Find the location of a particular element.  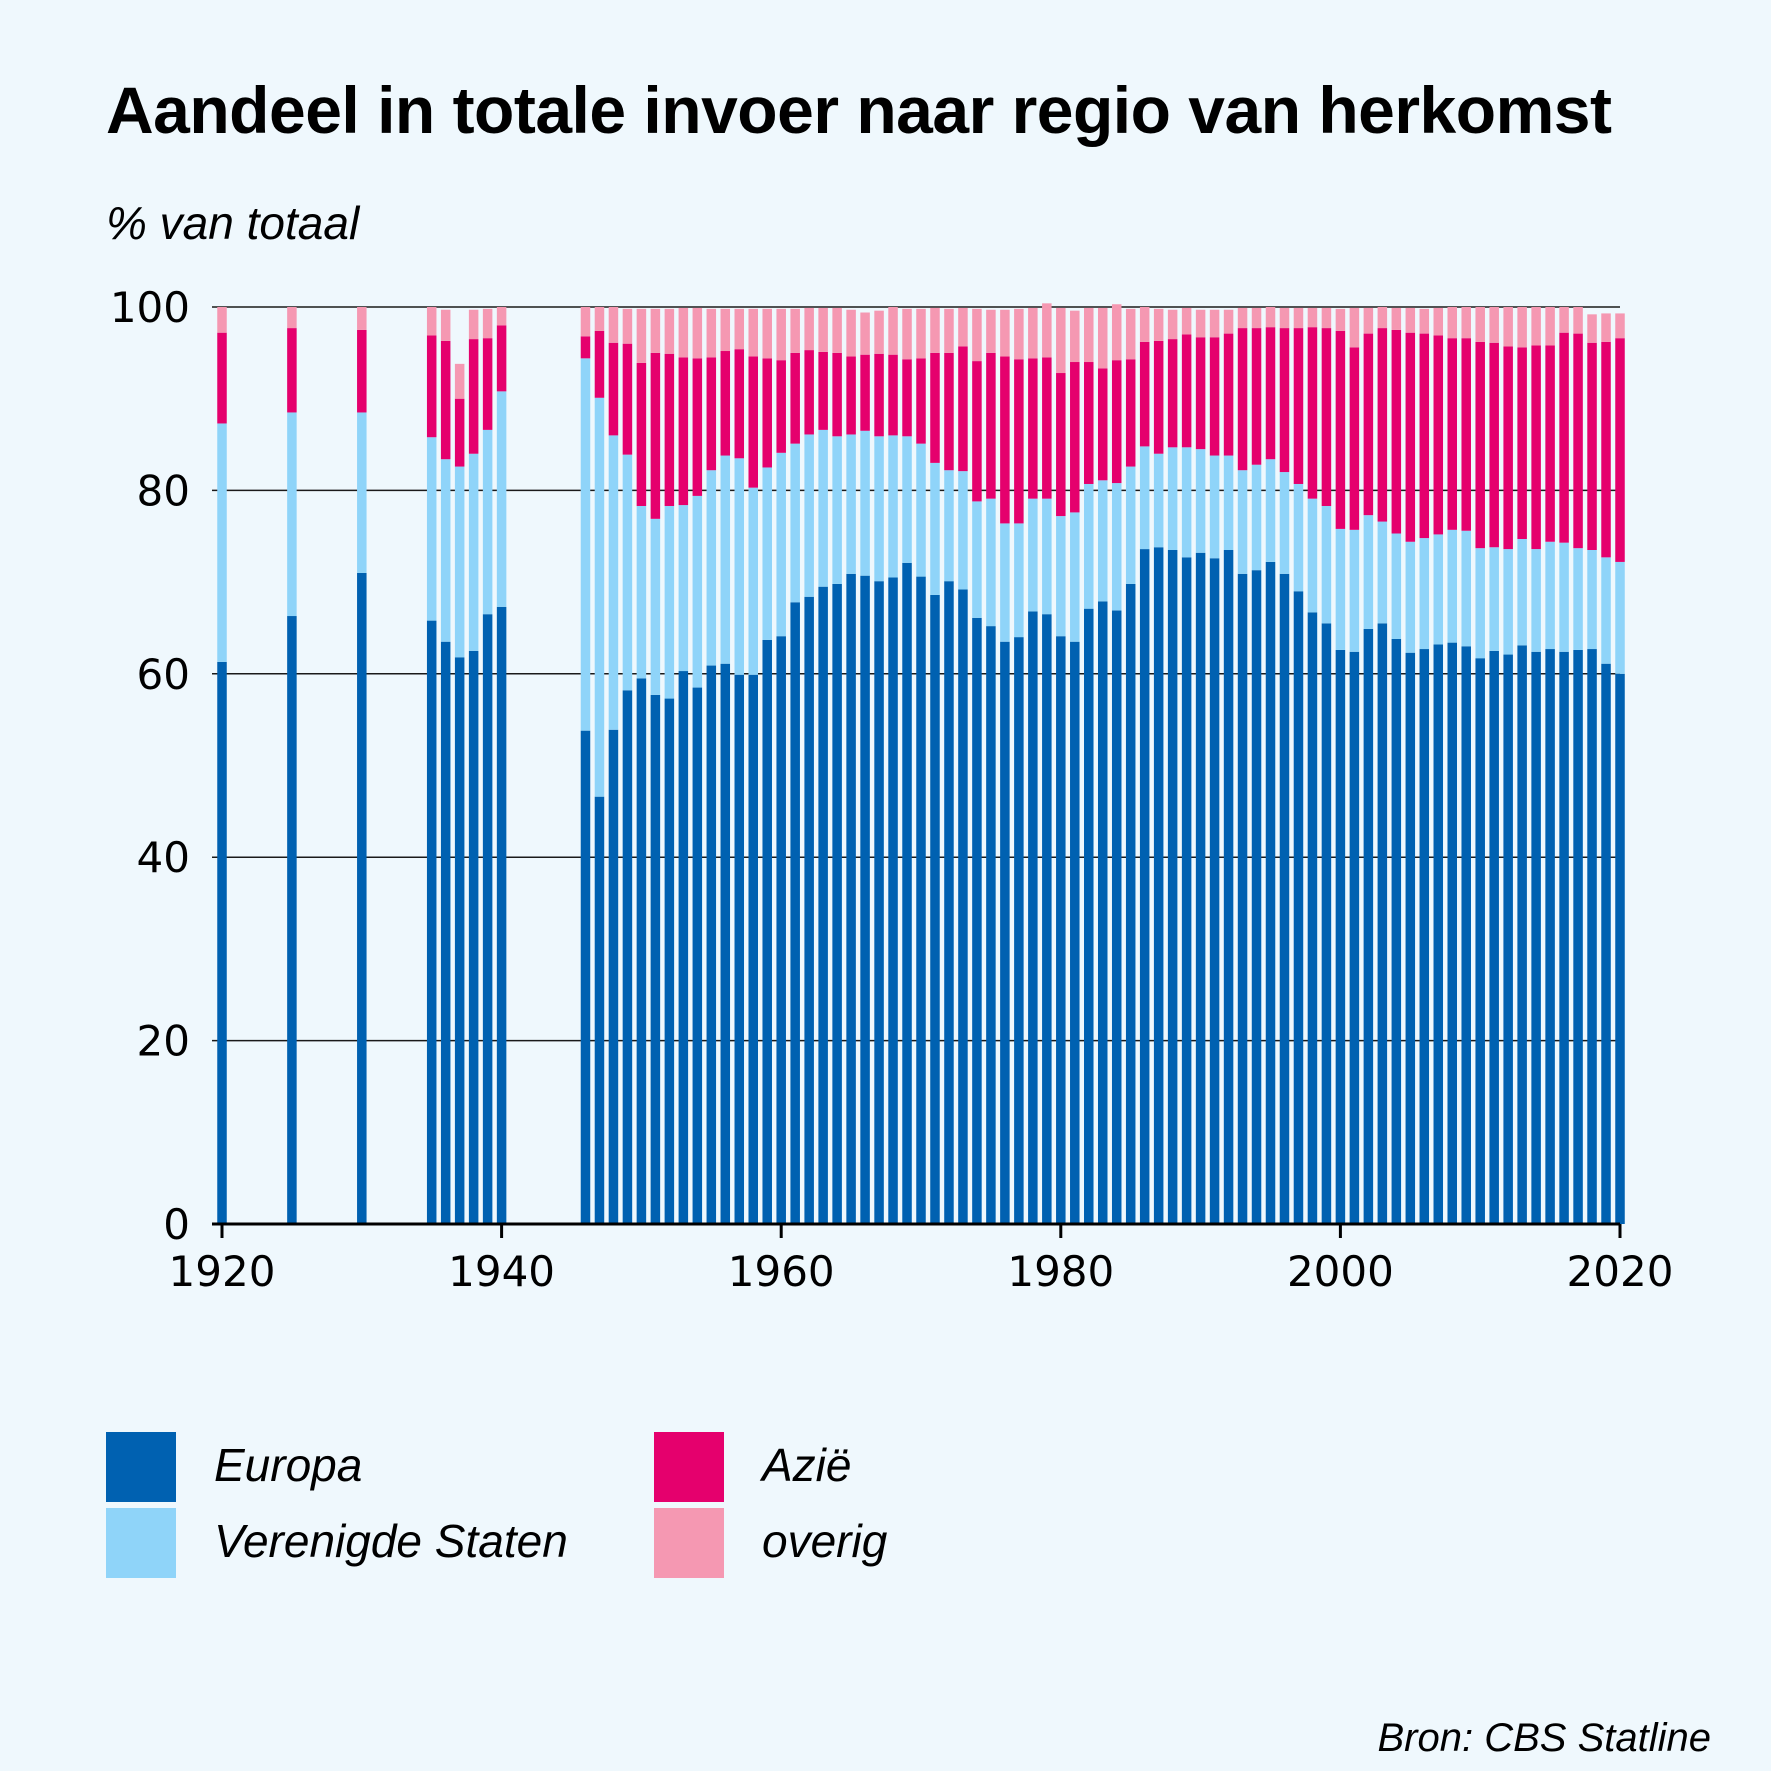

bar-azie-1984 is located at coordinates (1116, 422).